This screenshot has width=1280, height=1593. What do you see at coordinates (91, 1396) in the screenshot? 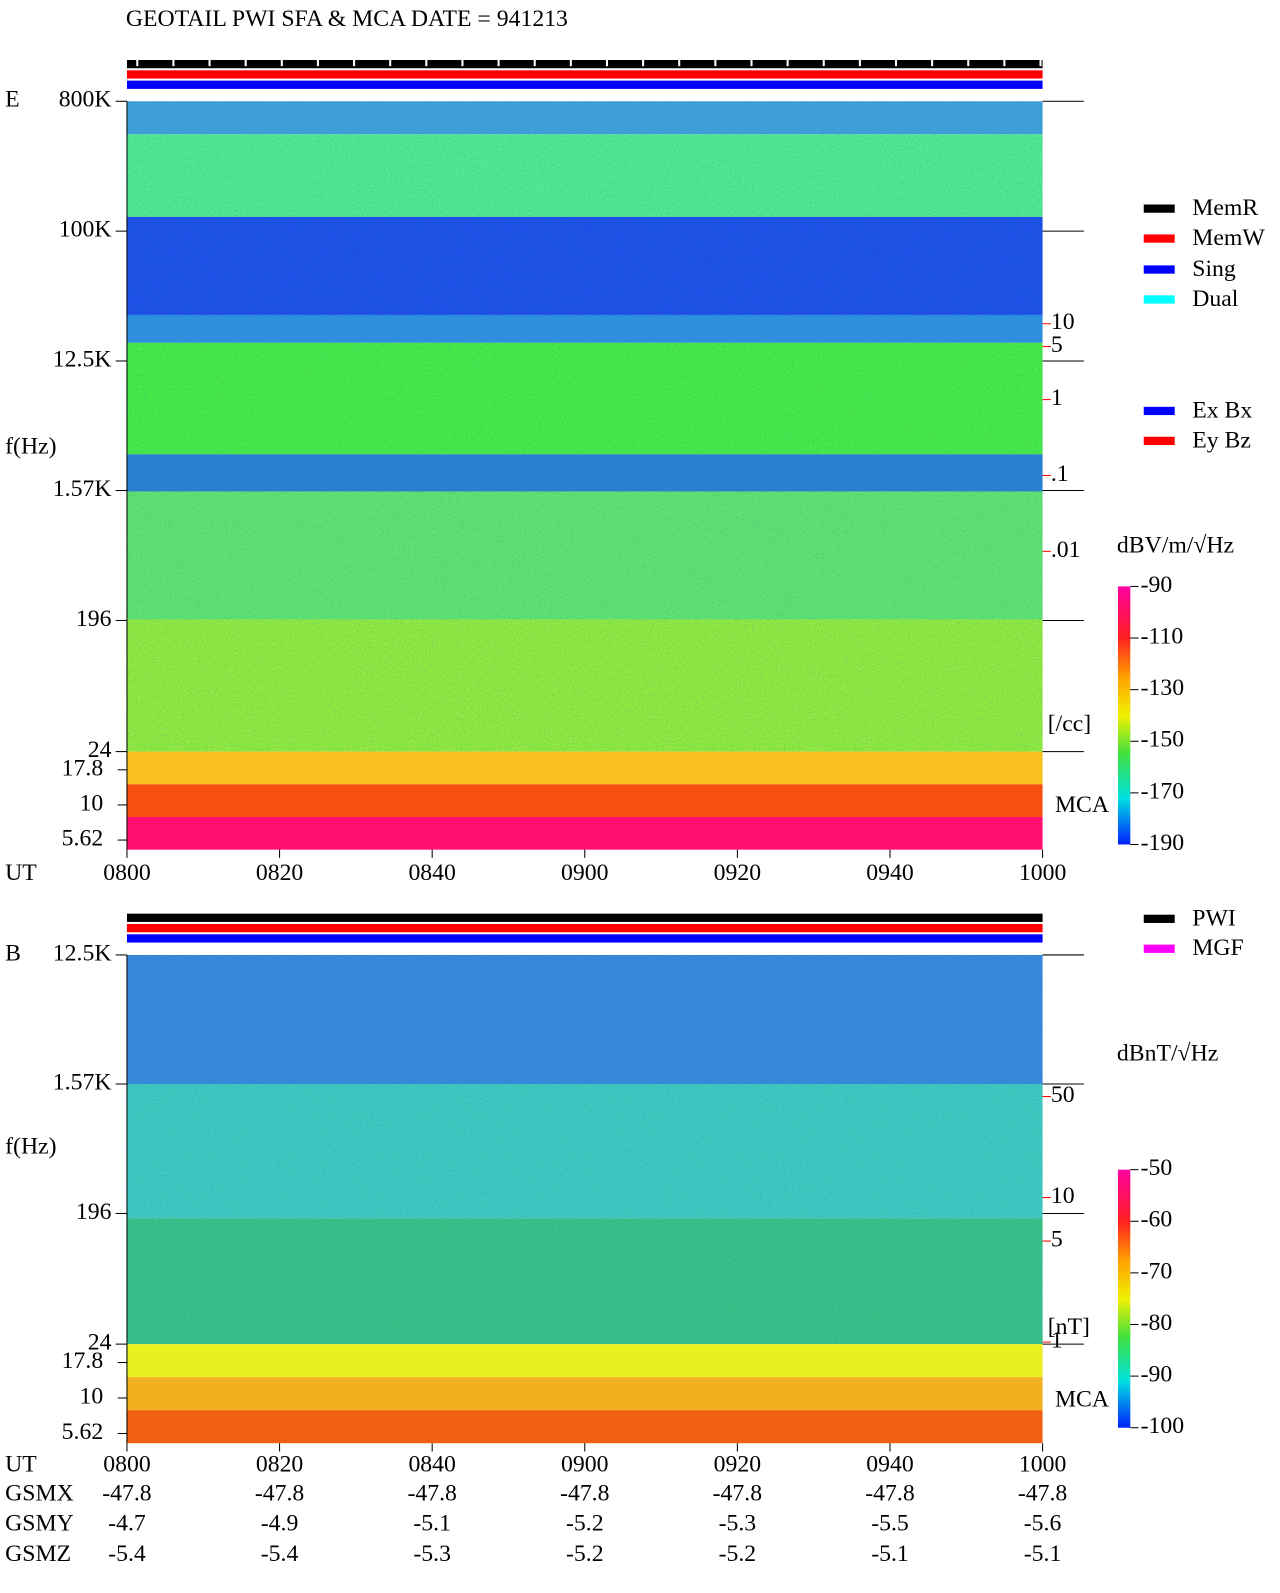
I see `mca-tick-label: 10` at bounding box center [91, 1396].